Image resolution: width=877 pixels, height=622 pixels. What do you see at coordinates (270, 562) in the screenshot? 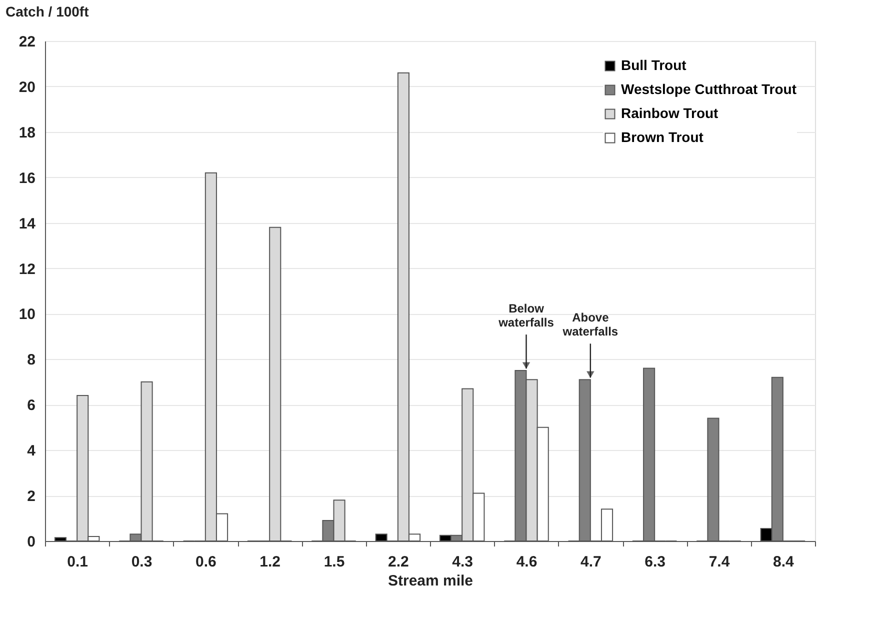
I see `x-tick-label: 1.2` at bounding box center [270, 562].